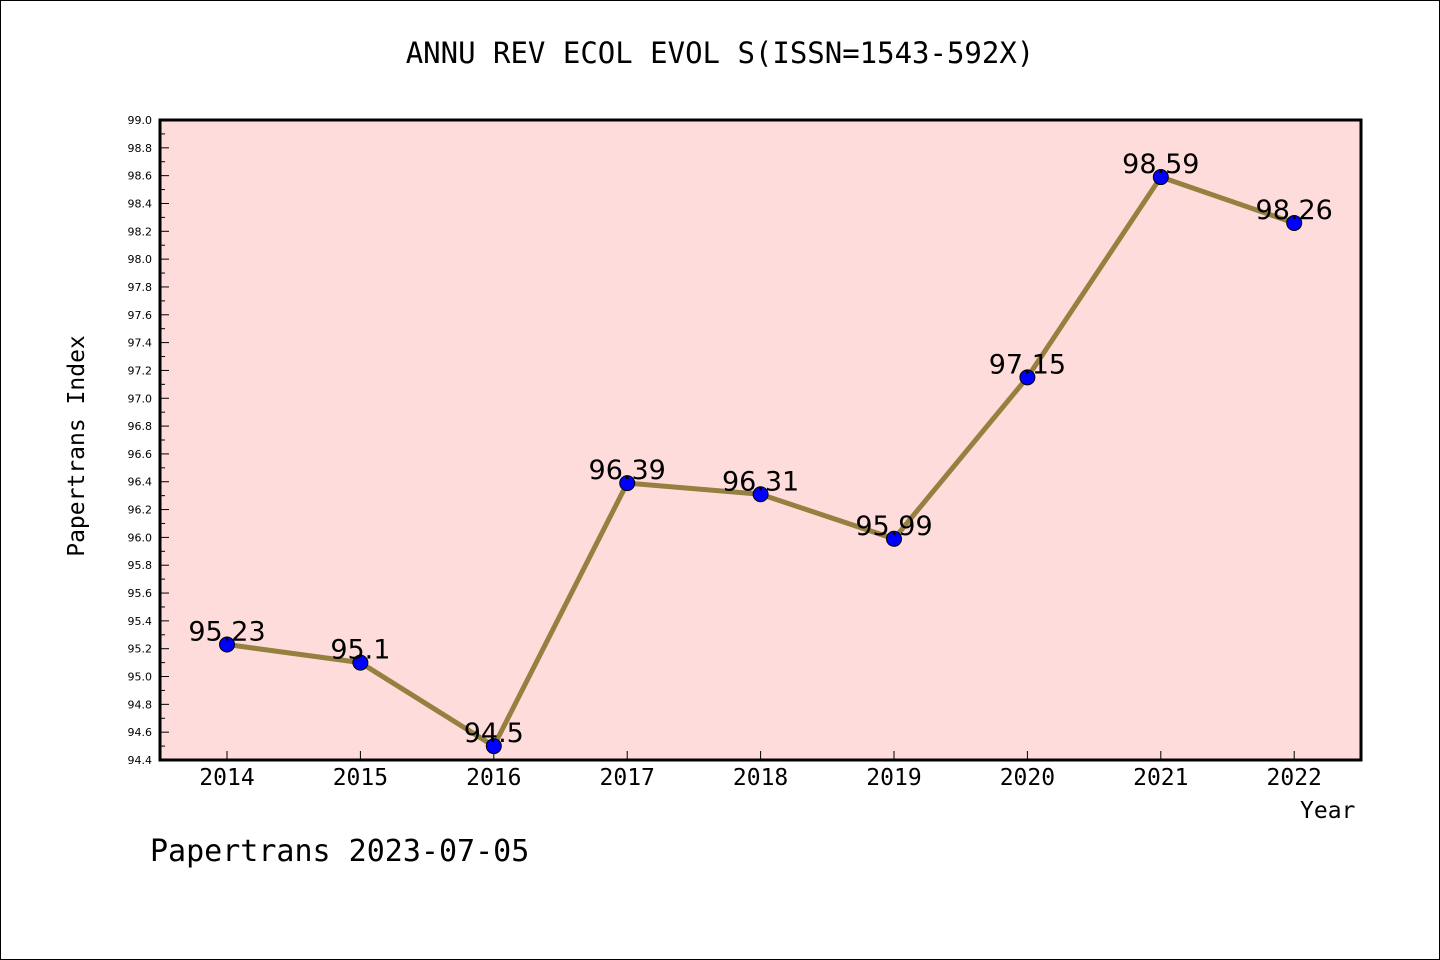  I want to click on y-tick-label: 97.6, so click(140, 315).